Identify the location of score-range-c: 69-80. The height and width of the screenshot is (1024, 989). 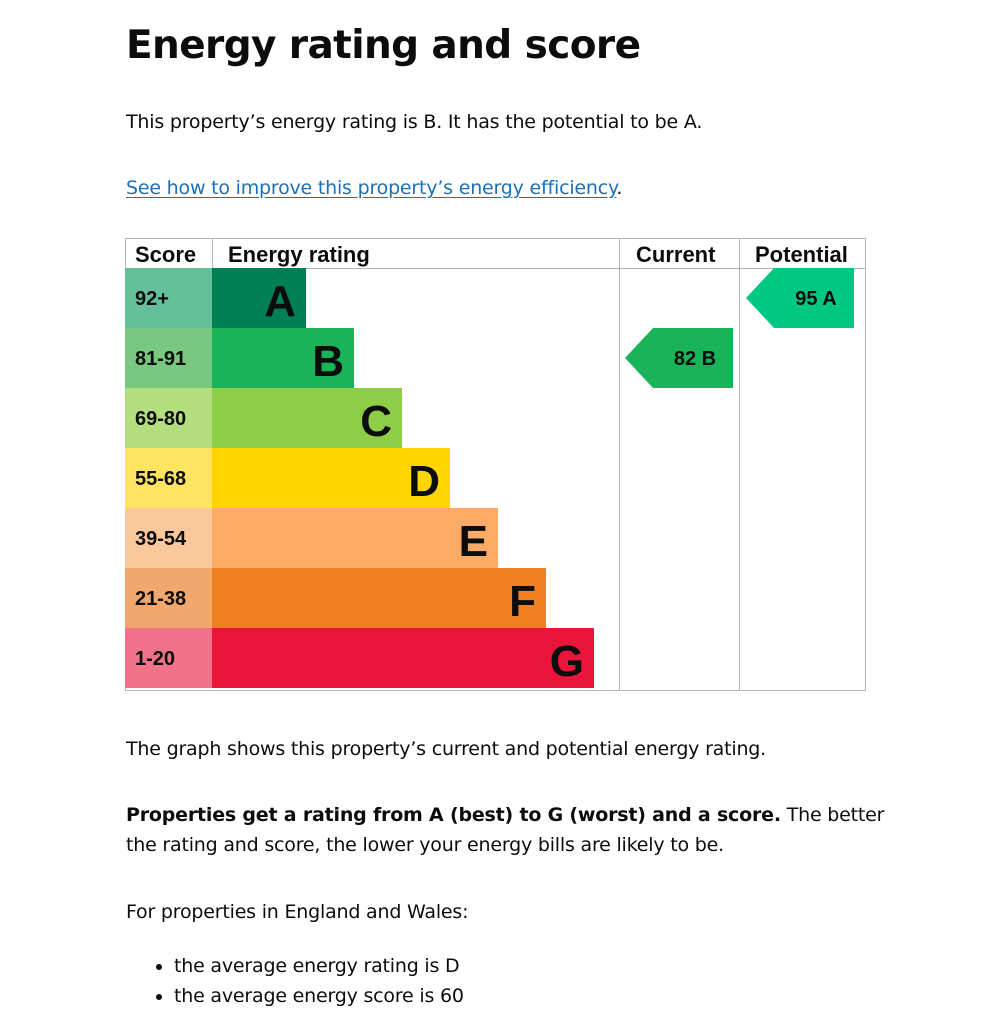
(160, 419).